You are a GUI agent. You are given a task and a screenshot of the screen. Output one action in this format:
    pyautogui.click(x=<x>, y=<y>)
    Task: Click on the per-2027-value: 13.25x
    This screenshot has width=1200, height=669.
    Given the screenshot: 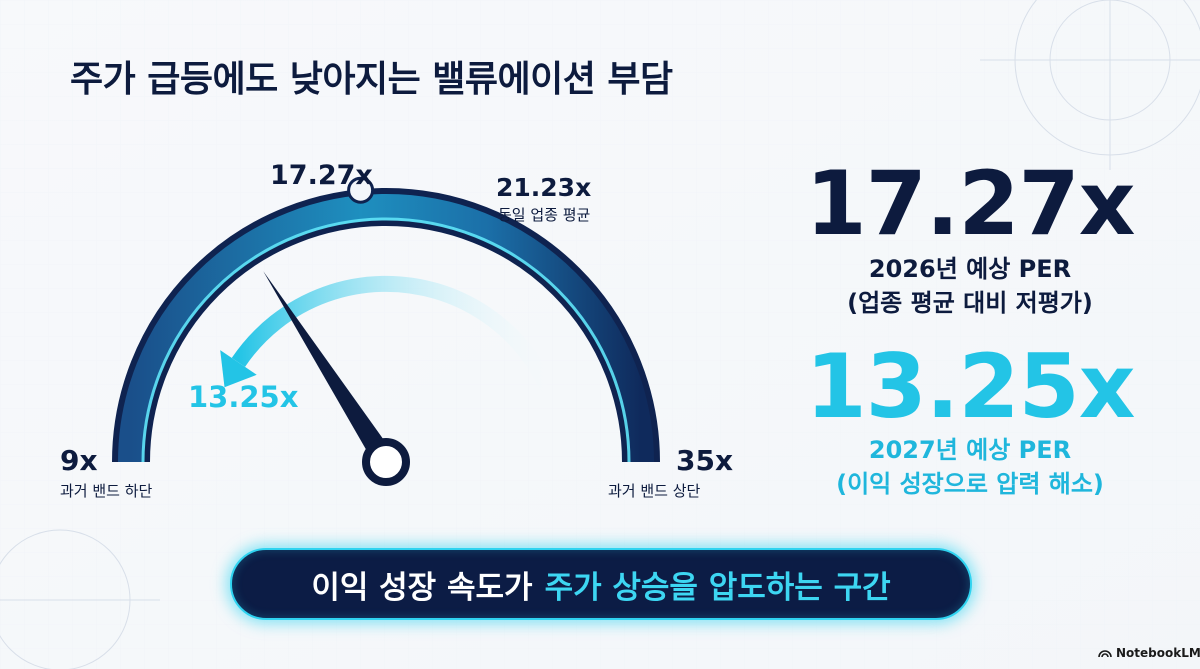 What is the action you would take?
    pyautogui.click(x=970, y=386)
    